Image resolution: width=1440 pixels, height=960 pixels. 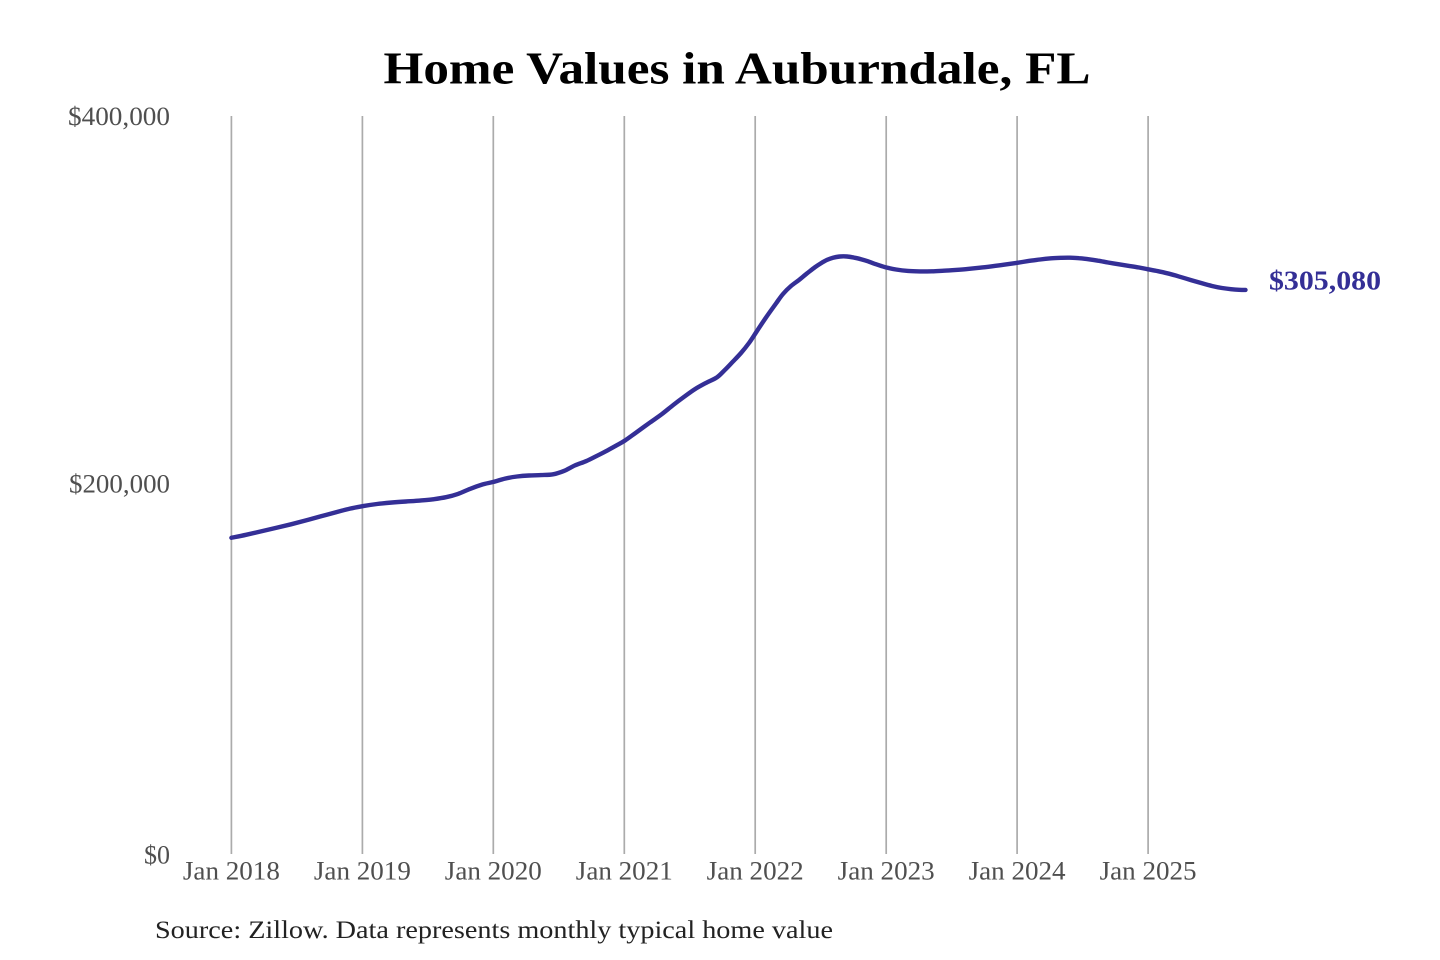 I want to click on svg-text: $200,000, so click(x=119, y=484).